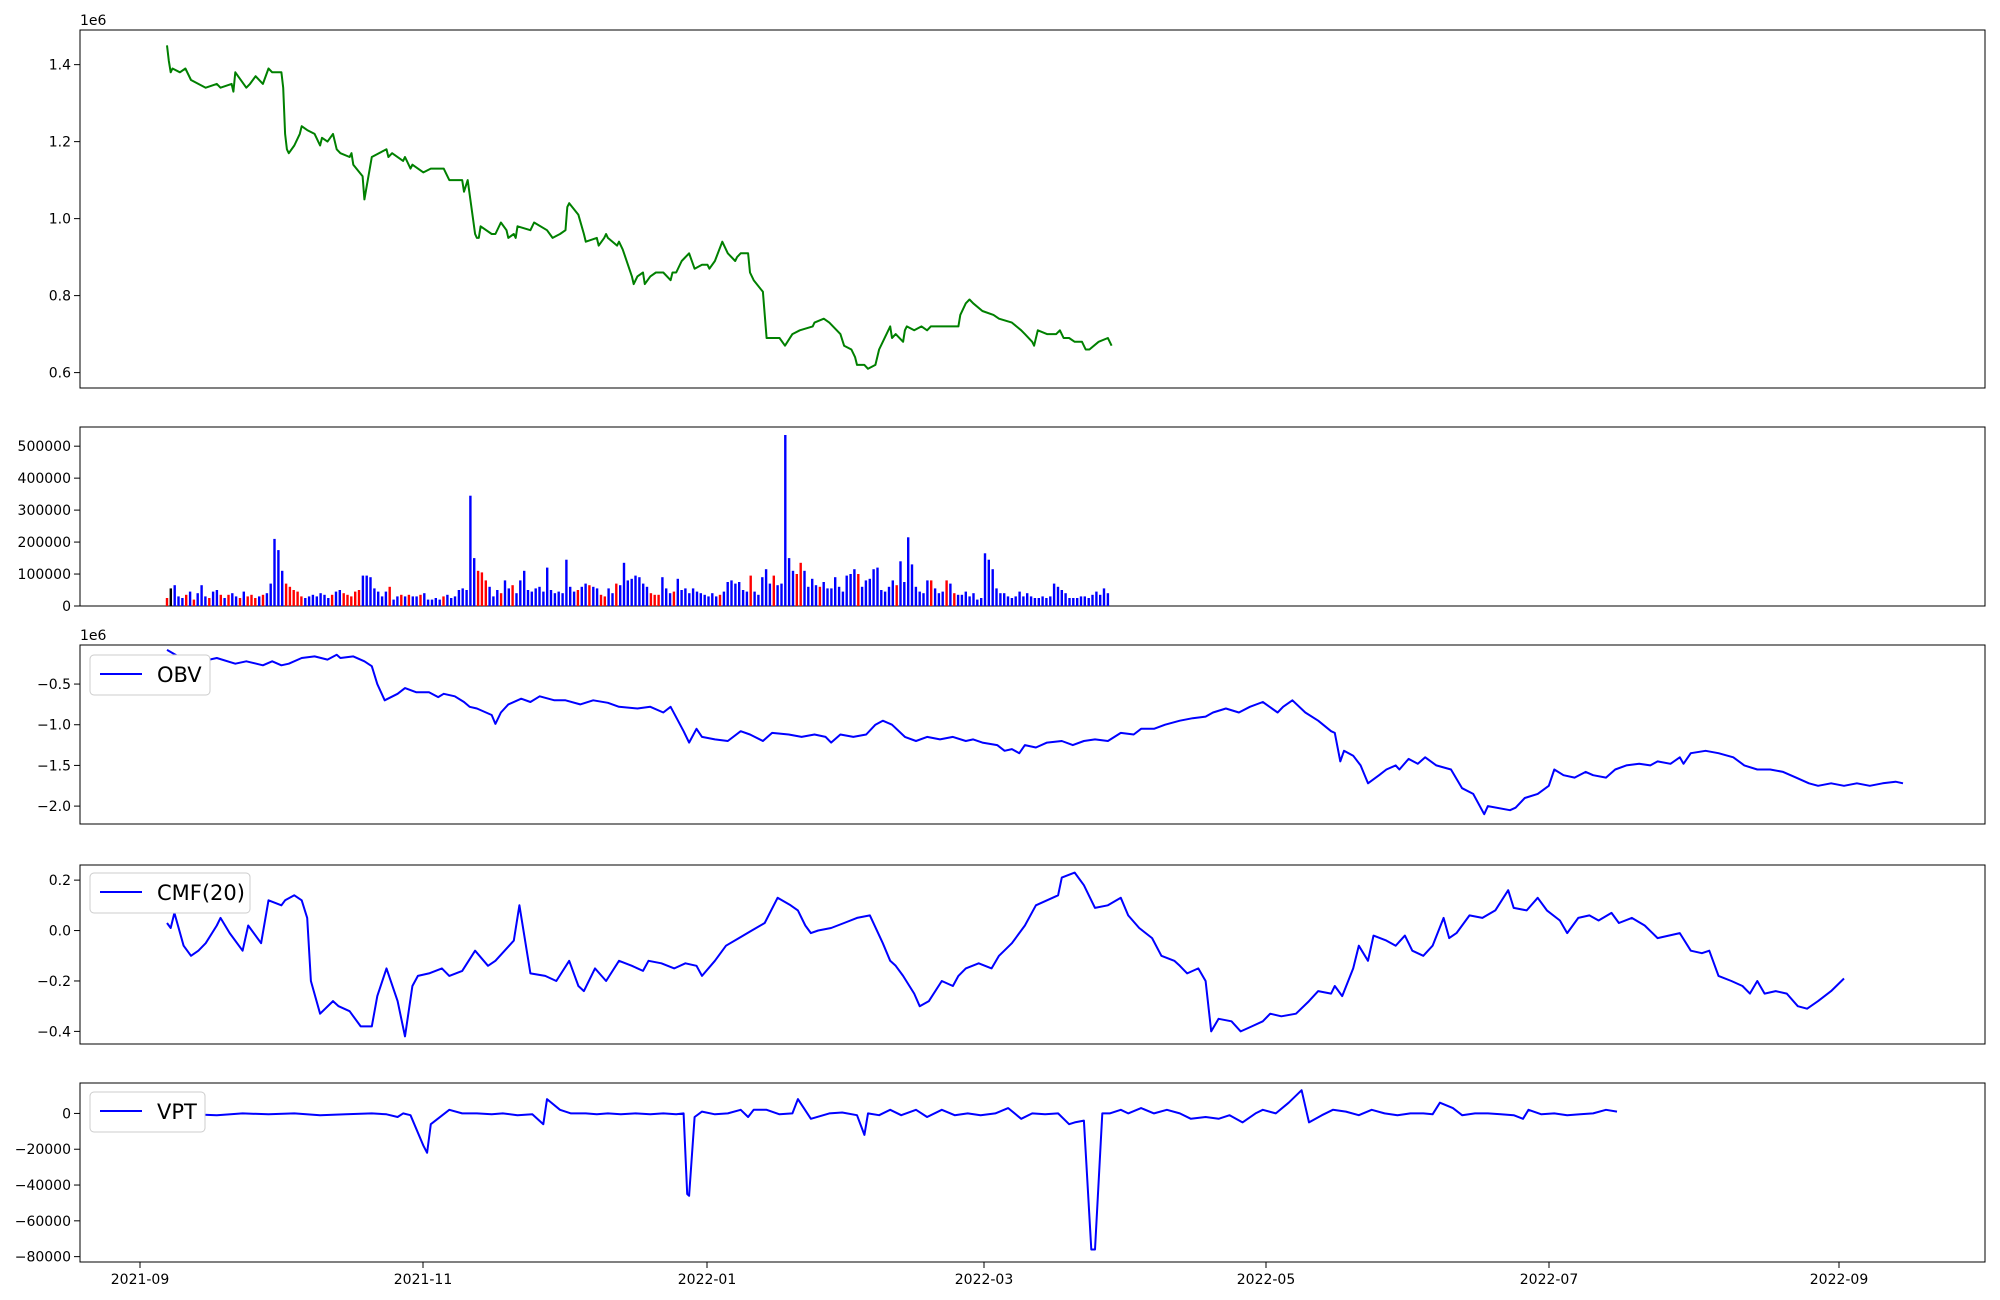  I want to click on obv-y-tick-label: −1.0, so click(54, 726).